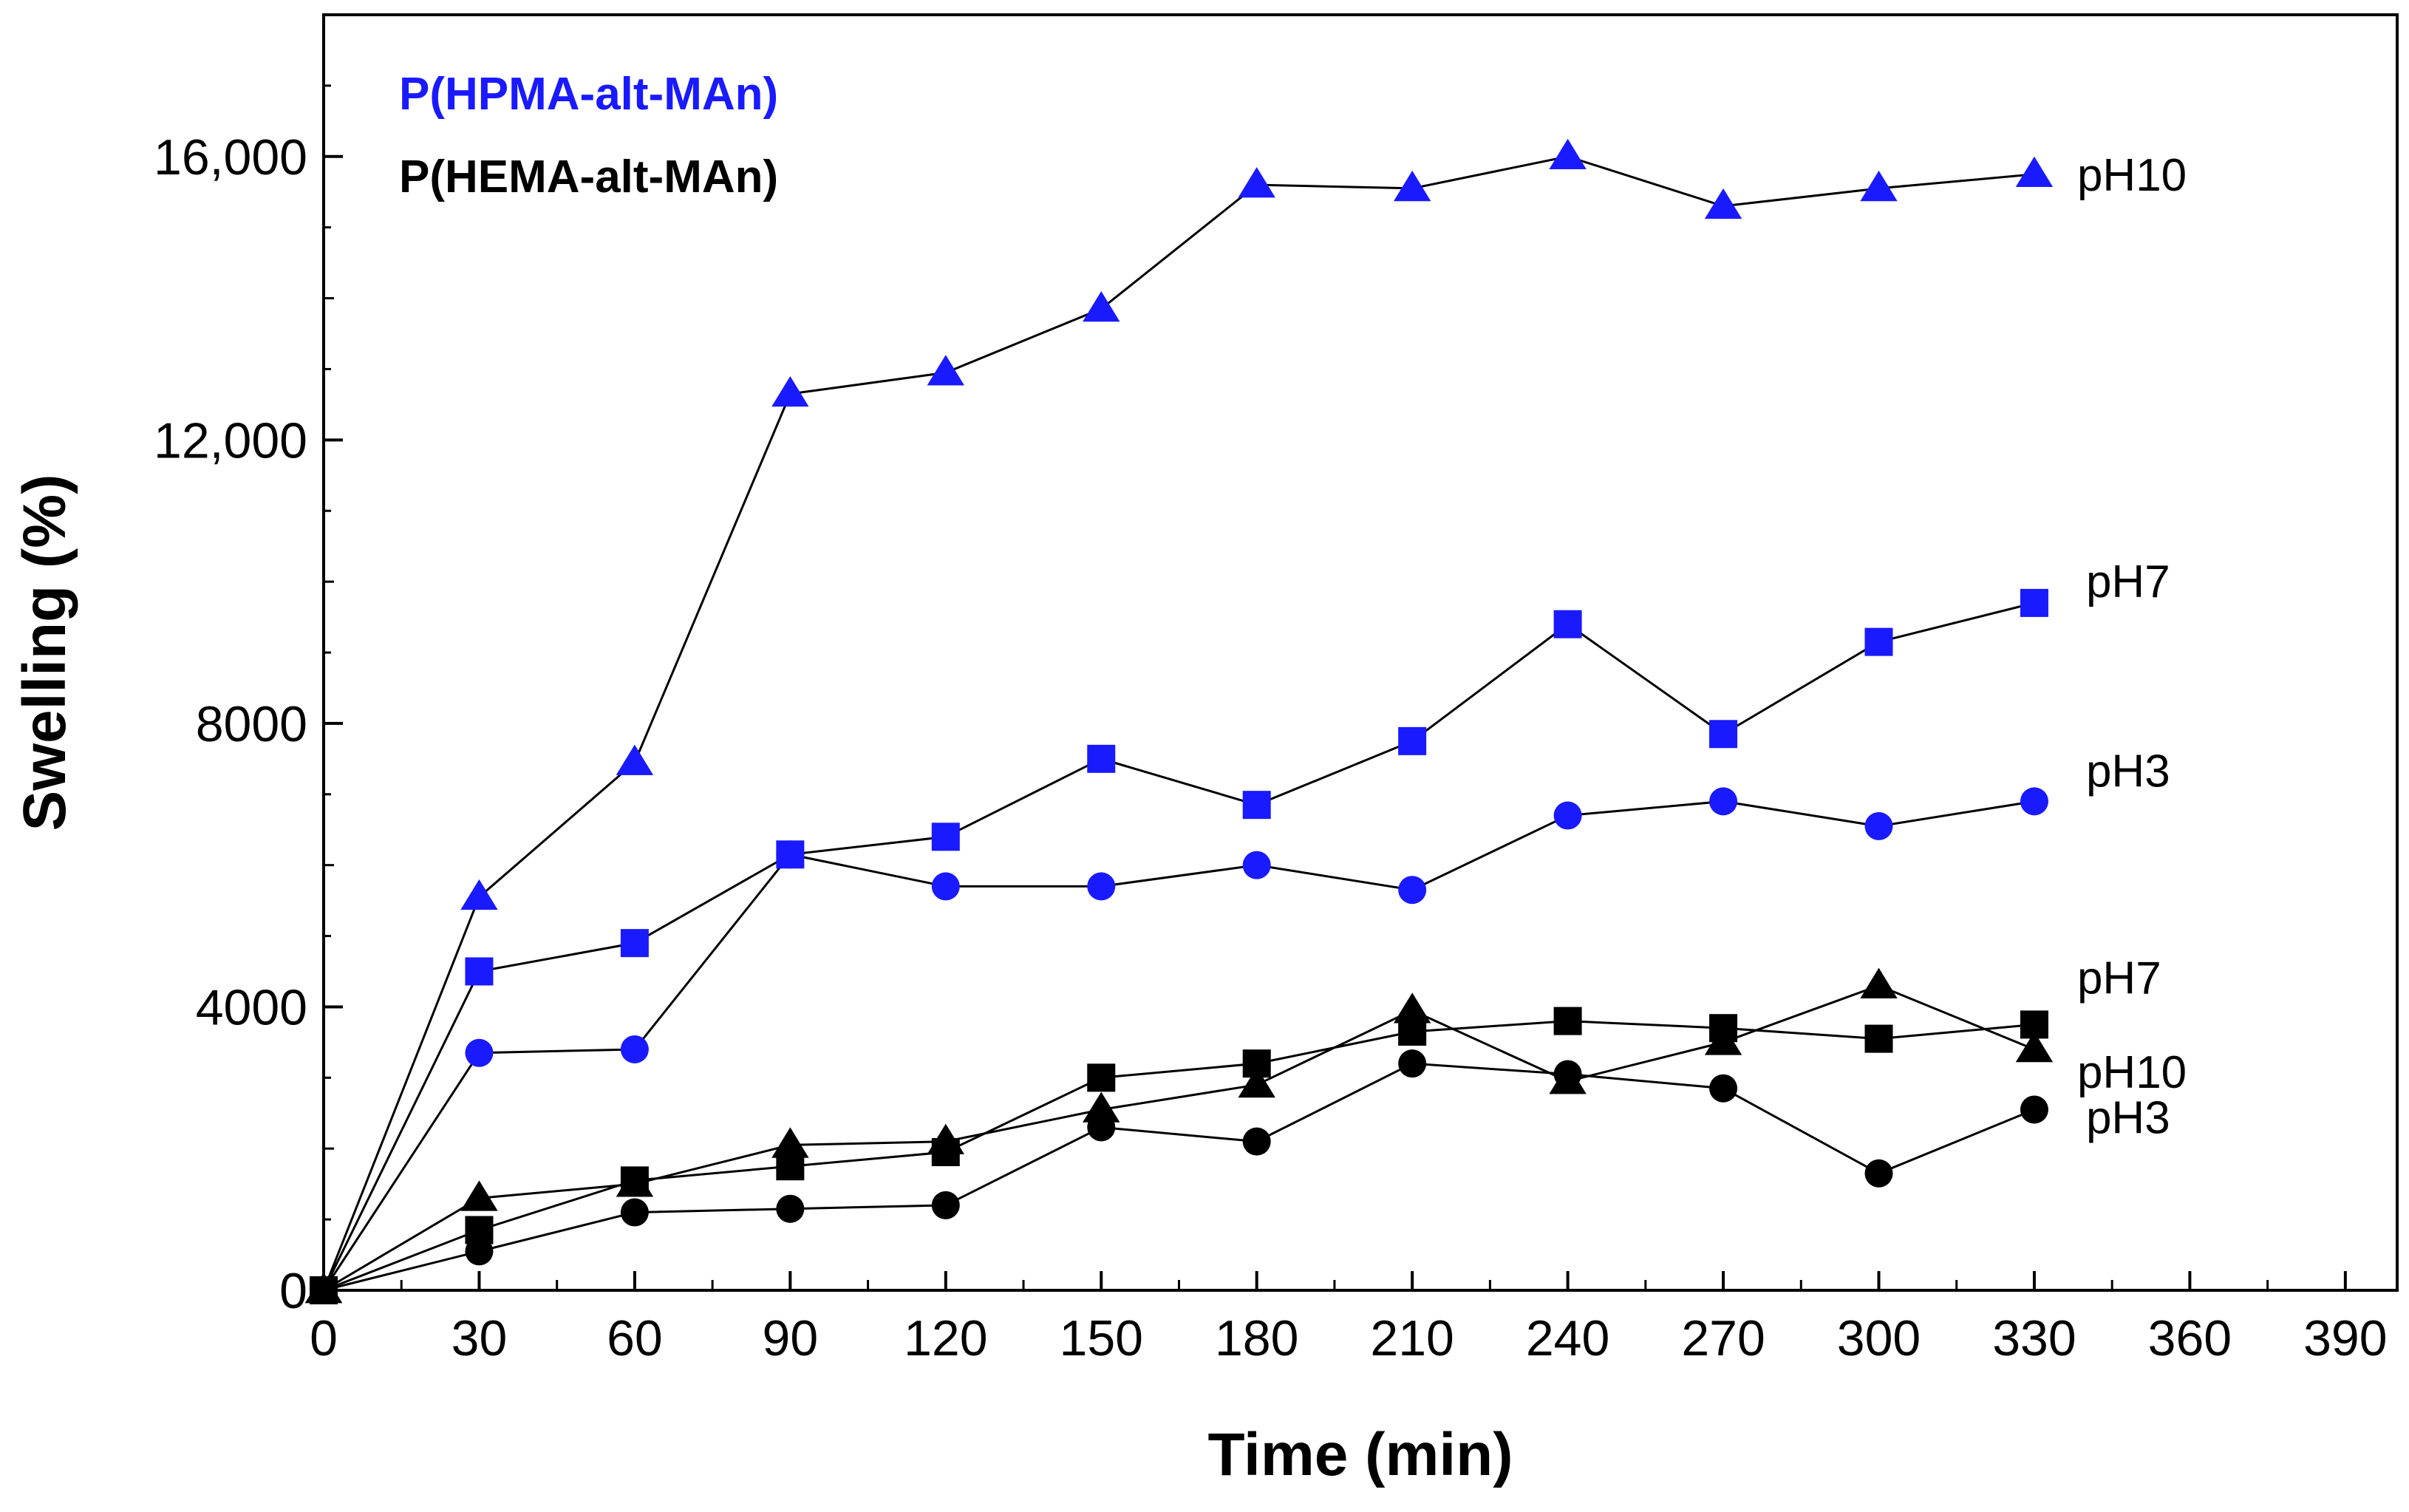 The width and height of the screenshot is (2409, 1512). I want to click on x-tick-label: 120, so click(945, 1338).